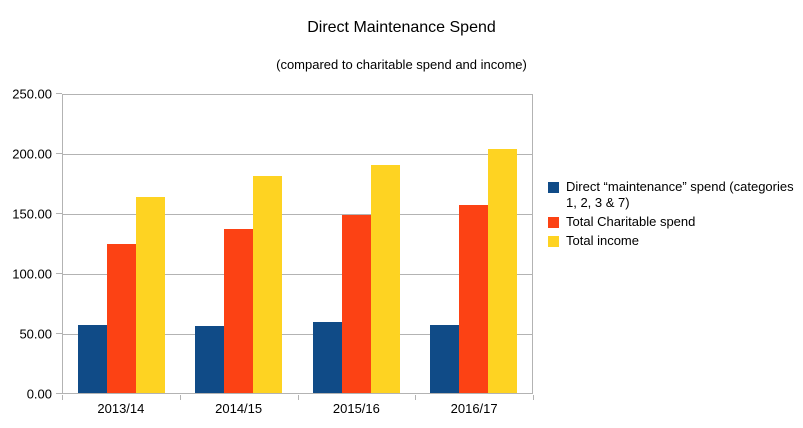 This screenshot has width=803, height=428. Describe the element at coordinates (297, 408) in the screenshot. I see `x-axis-labels: 2013/14 2014/15 2015/16 2016/17` at that location.